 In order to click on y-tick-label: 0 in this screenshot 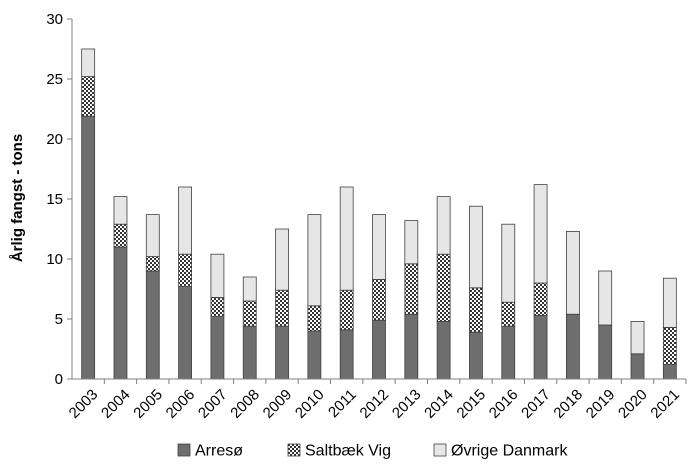, I will do `click(59, 379)`.